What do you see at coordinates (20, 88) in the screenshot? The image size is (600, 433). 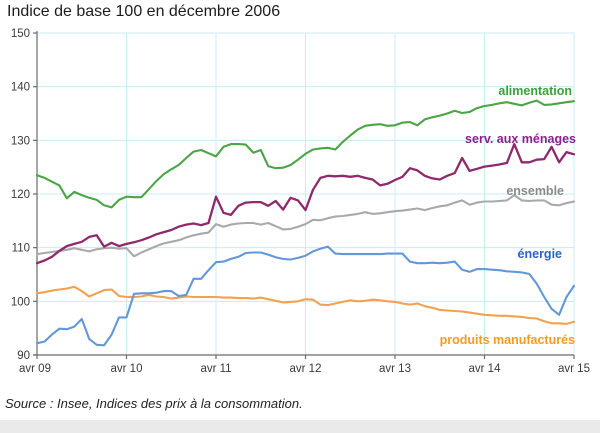 I see `y-tick-label: 140` at bounding box center [20, 88].